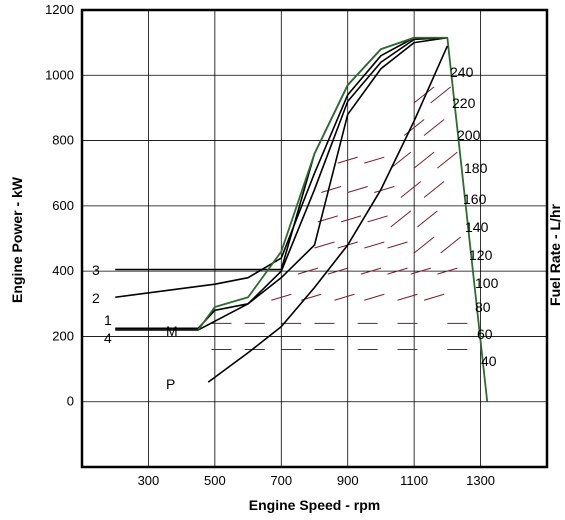 The height and width of the screenshot is (520, 565). I want to click on curve-label-4: 4, so click(108, 338).